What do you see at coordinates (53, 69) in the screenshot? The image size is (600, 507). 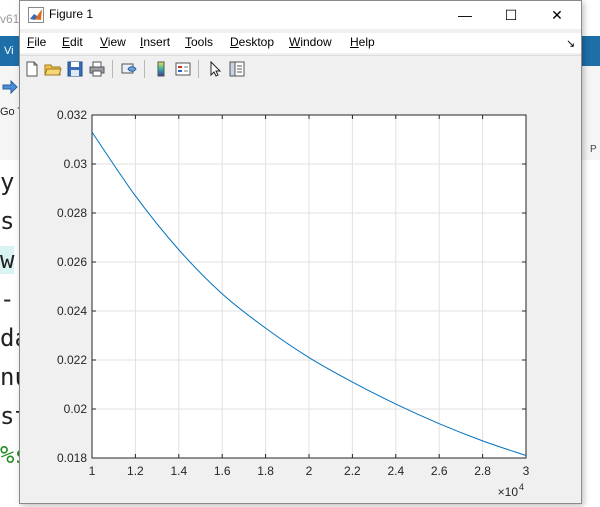 I see `open-file-icon` at bounding box center [53, 69].